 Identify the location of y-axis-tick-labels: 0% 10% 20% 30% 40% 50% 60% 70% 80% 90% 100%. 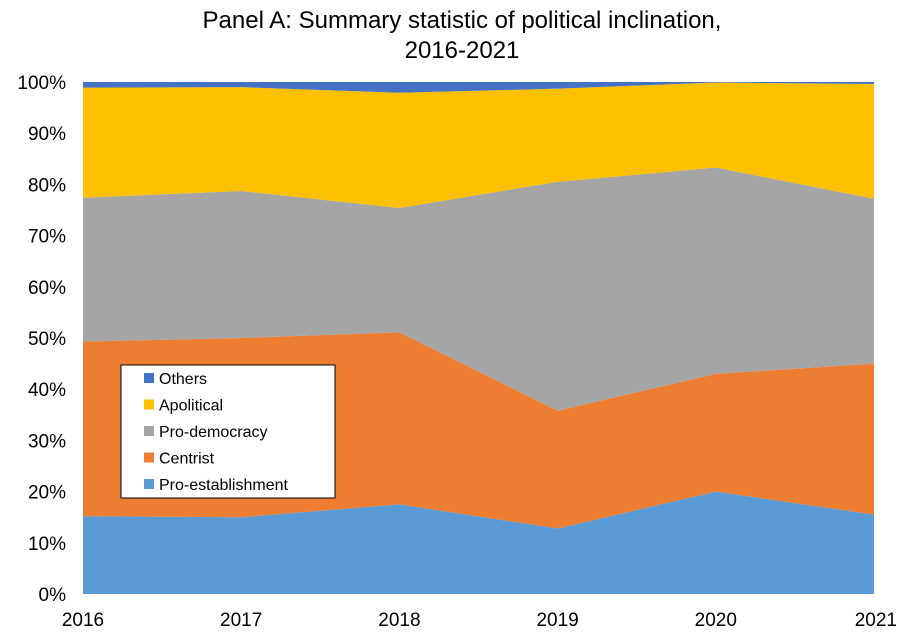
(41, 339).